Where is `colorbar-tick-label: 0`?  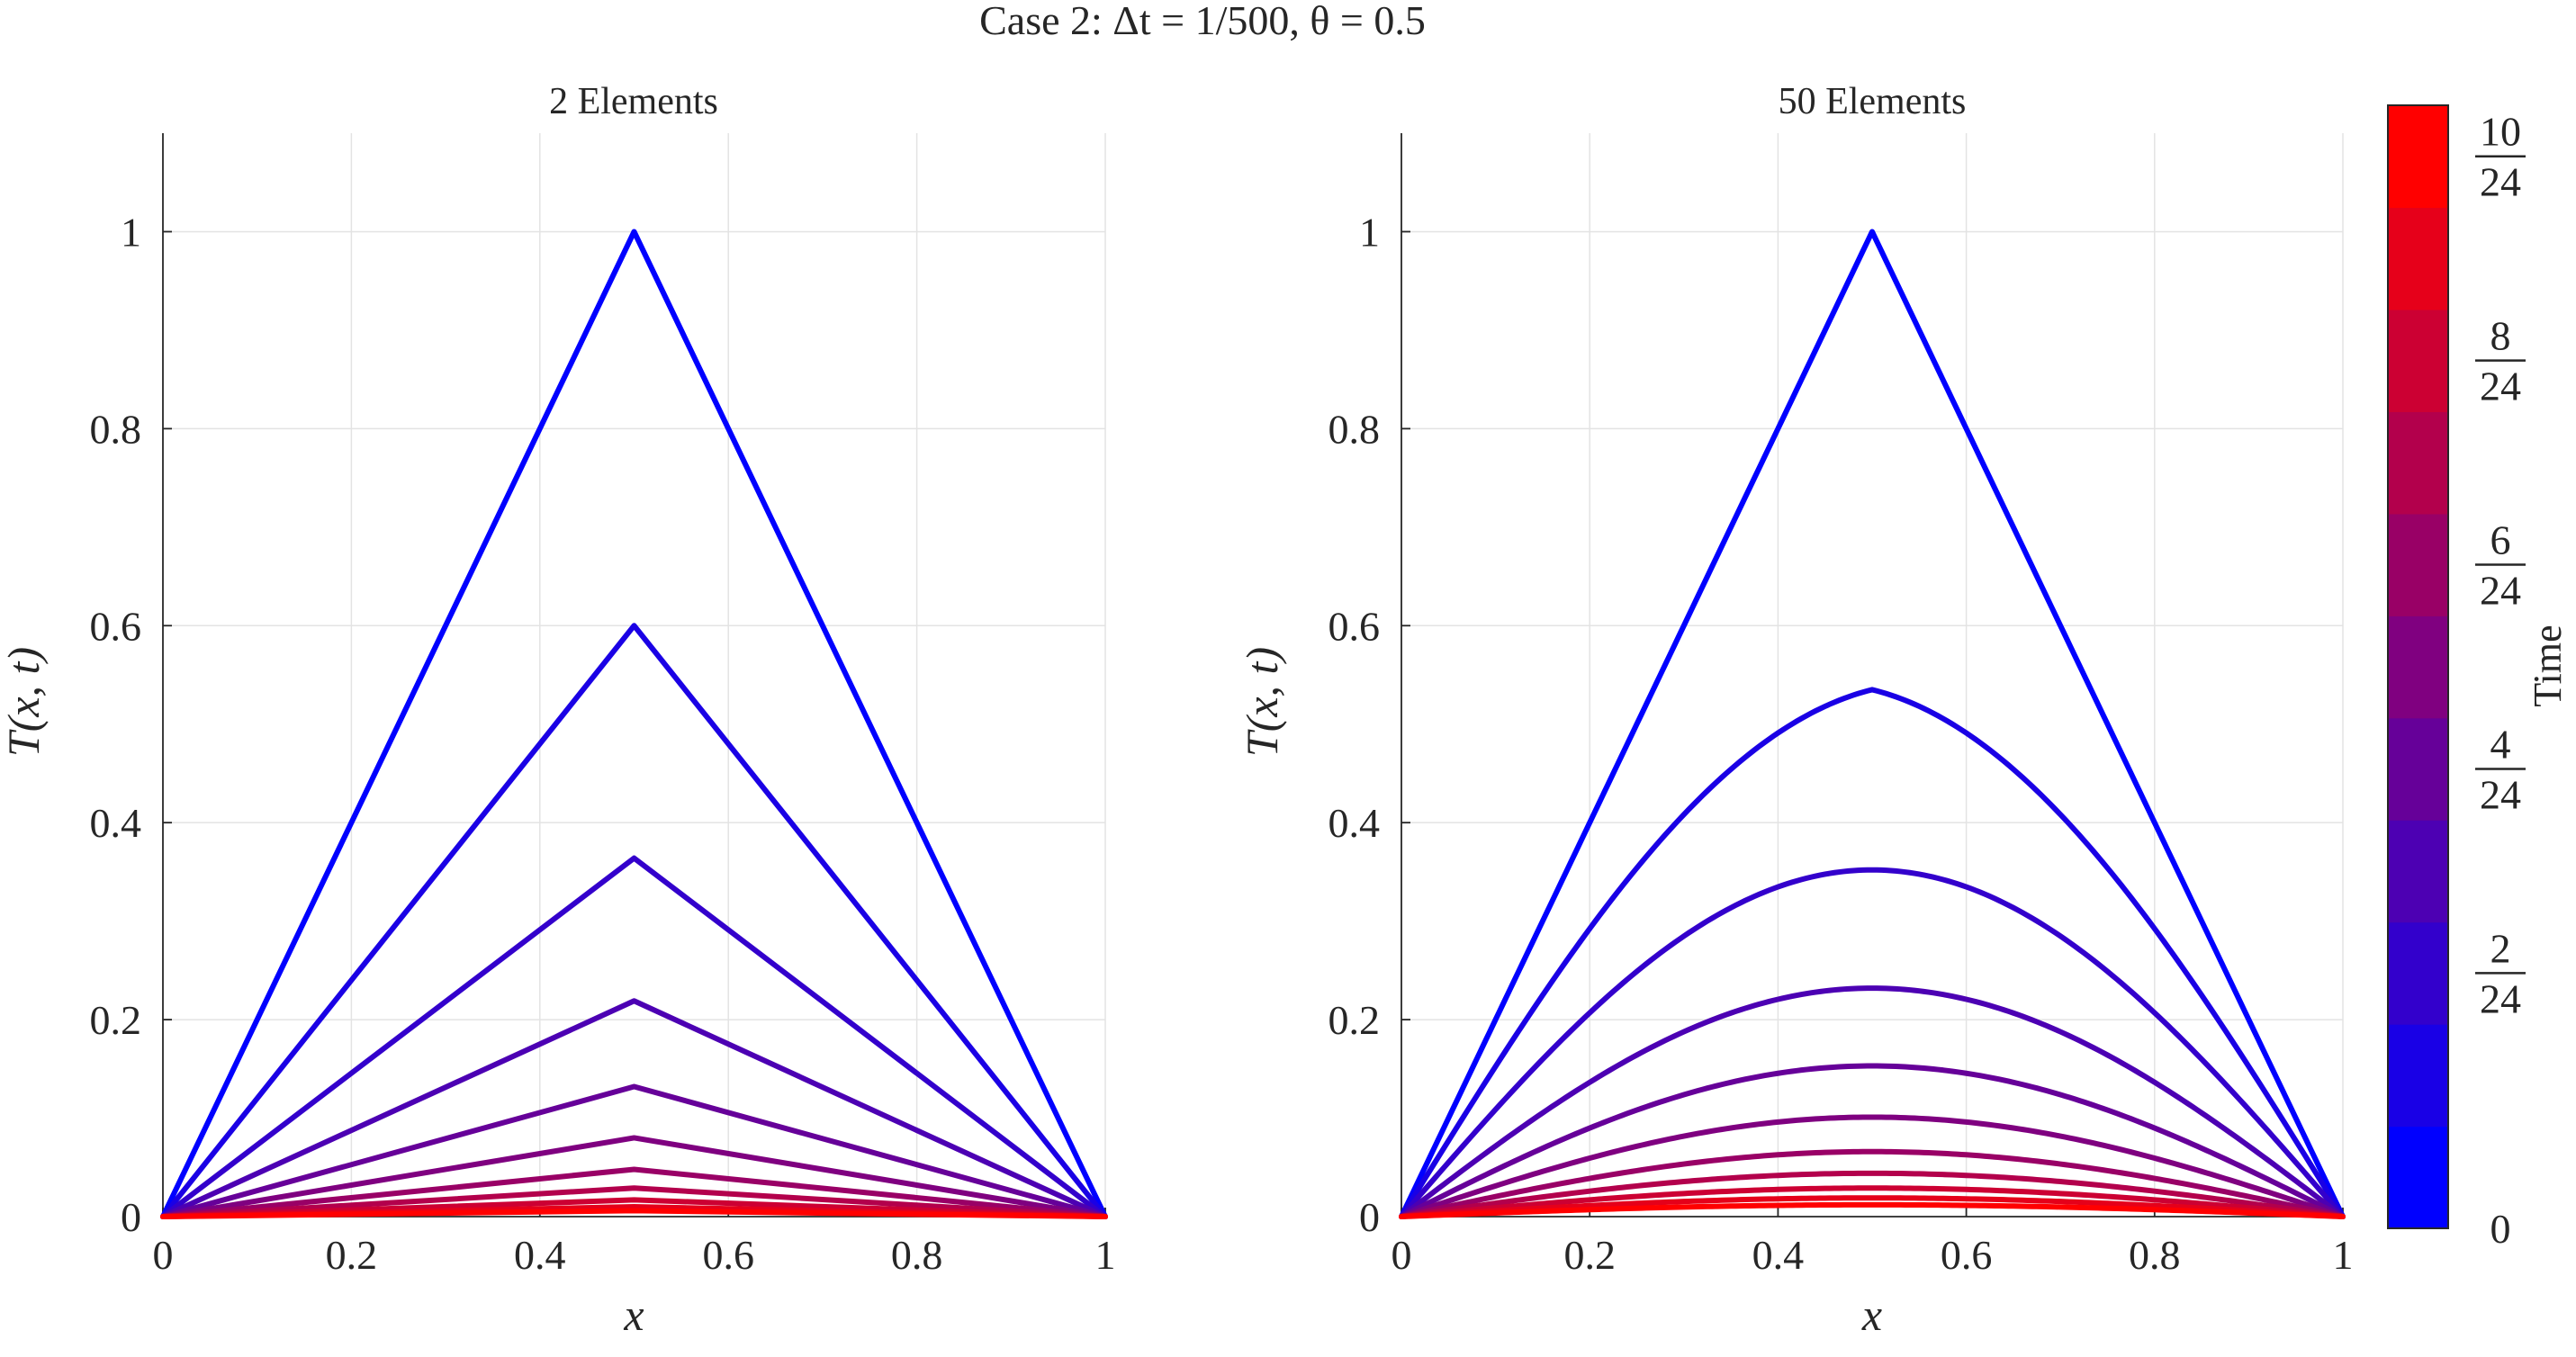
colorbar-tick-label: 0 is located at coordinates (2500, 1229).